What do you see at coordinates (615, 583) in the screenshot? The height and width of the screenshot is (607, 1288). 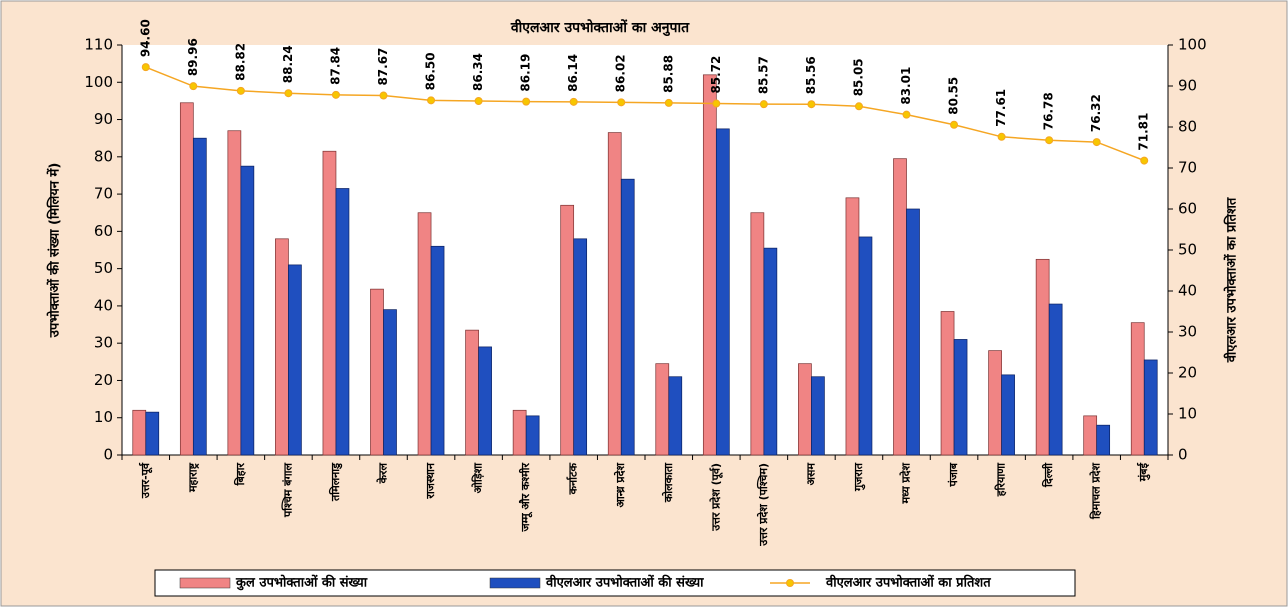 I see `legend` at bounding box center [615, 583].